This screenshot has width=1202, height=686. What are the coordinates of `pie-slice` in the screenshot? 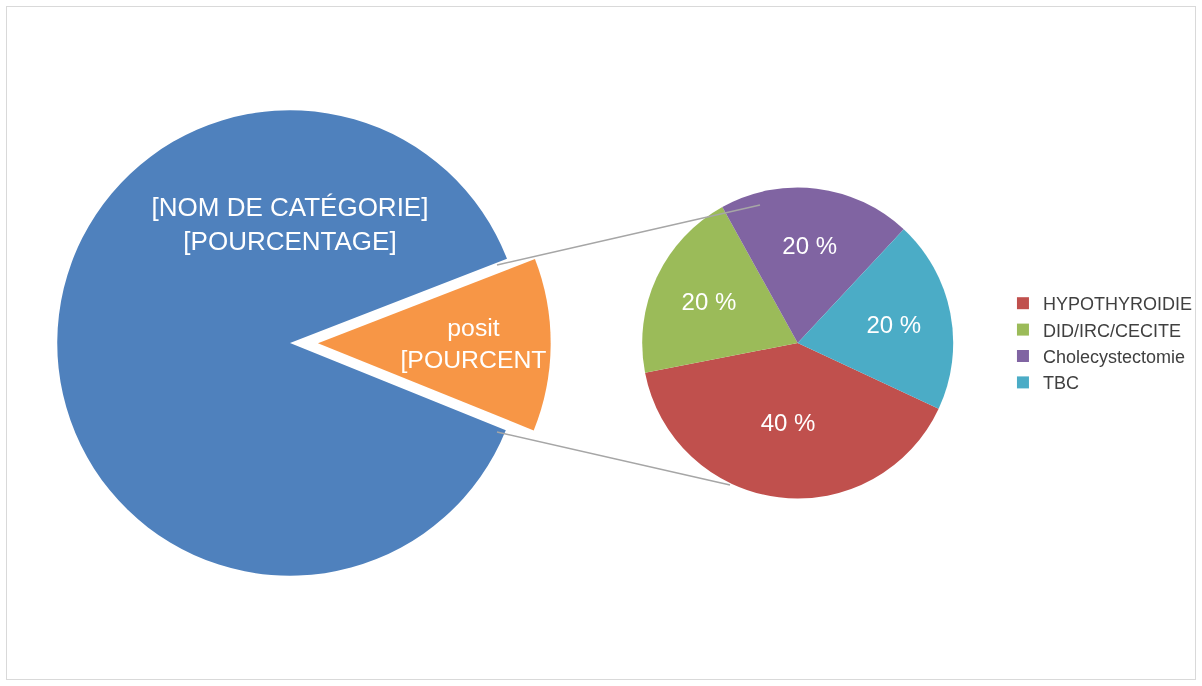 It's located at (792, 421).